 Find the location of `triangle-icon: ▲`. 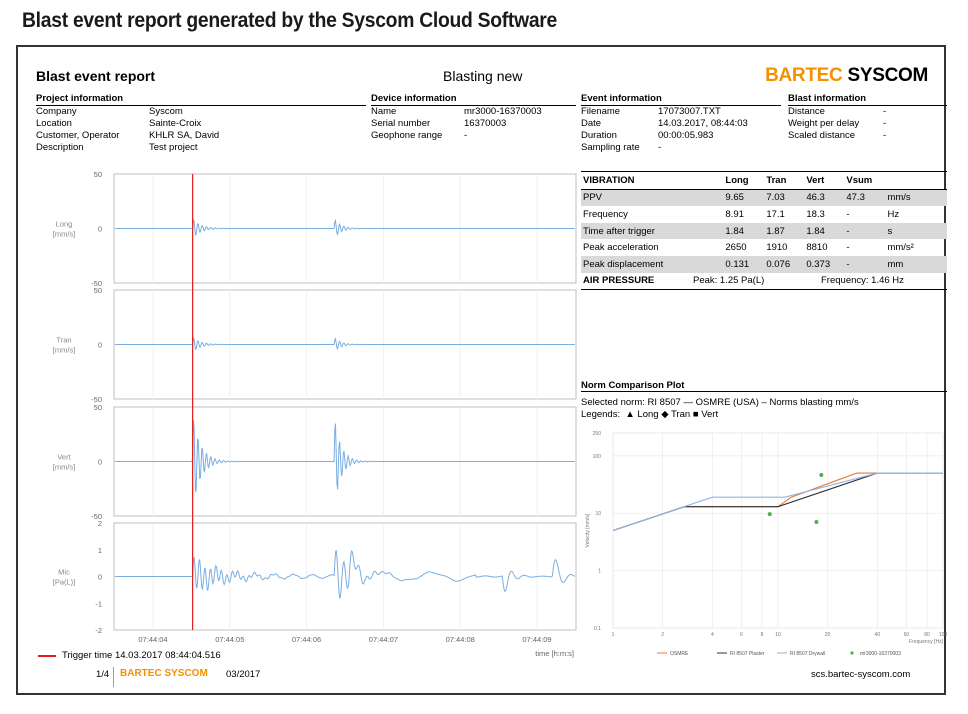

triangle-icon: ▲ is located at coordinates (628, 414).